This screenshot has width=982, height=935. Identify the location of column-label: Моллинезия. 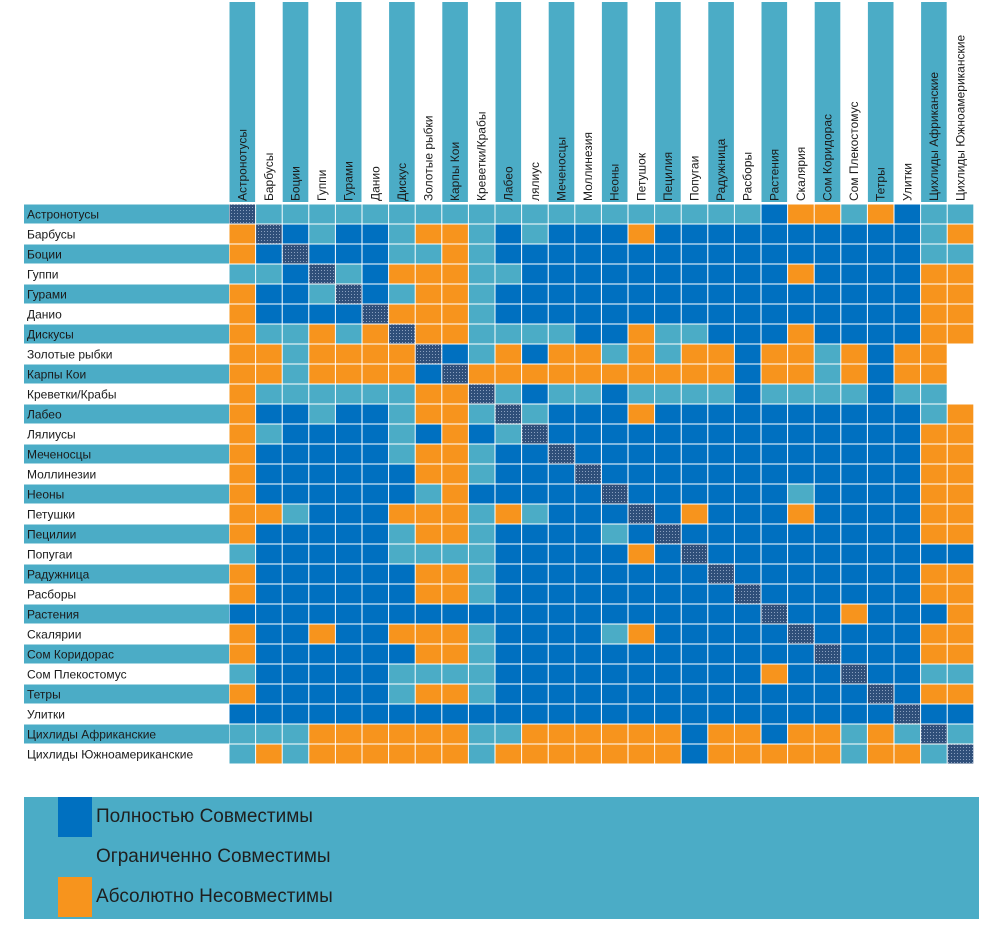
(588, 166).